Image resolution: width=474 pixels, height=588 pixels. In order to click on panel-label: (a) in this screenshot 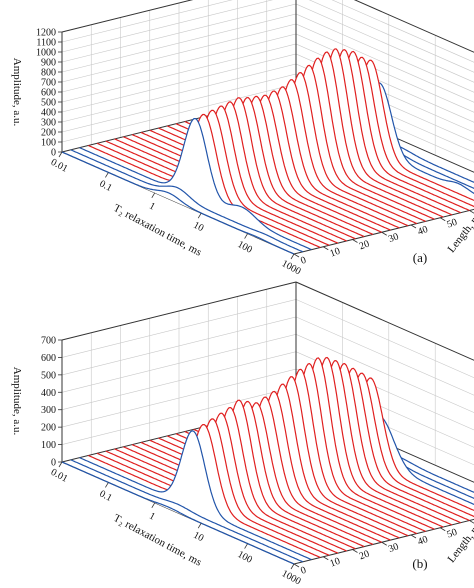, I will do `click(420, 257)`.